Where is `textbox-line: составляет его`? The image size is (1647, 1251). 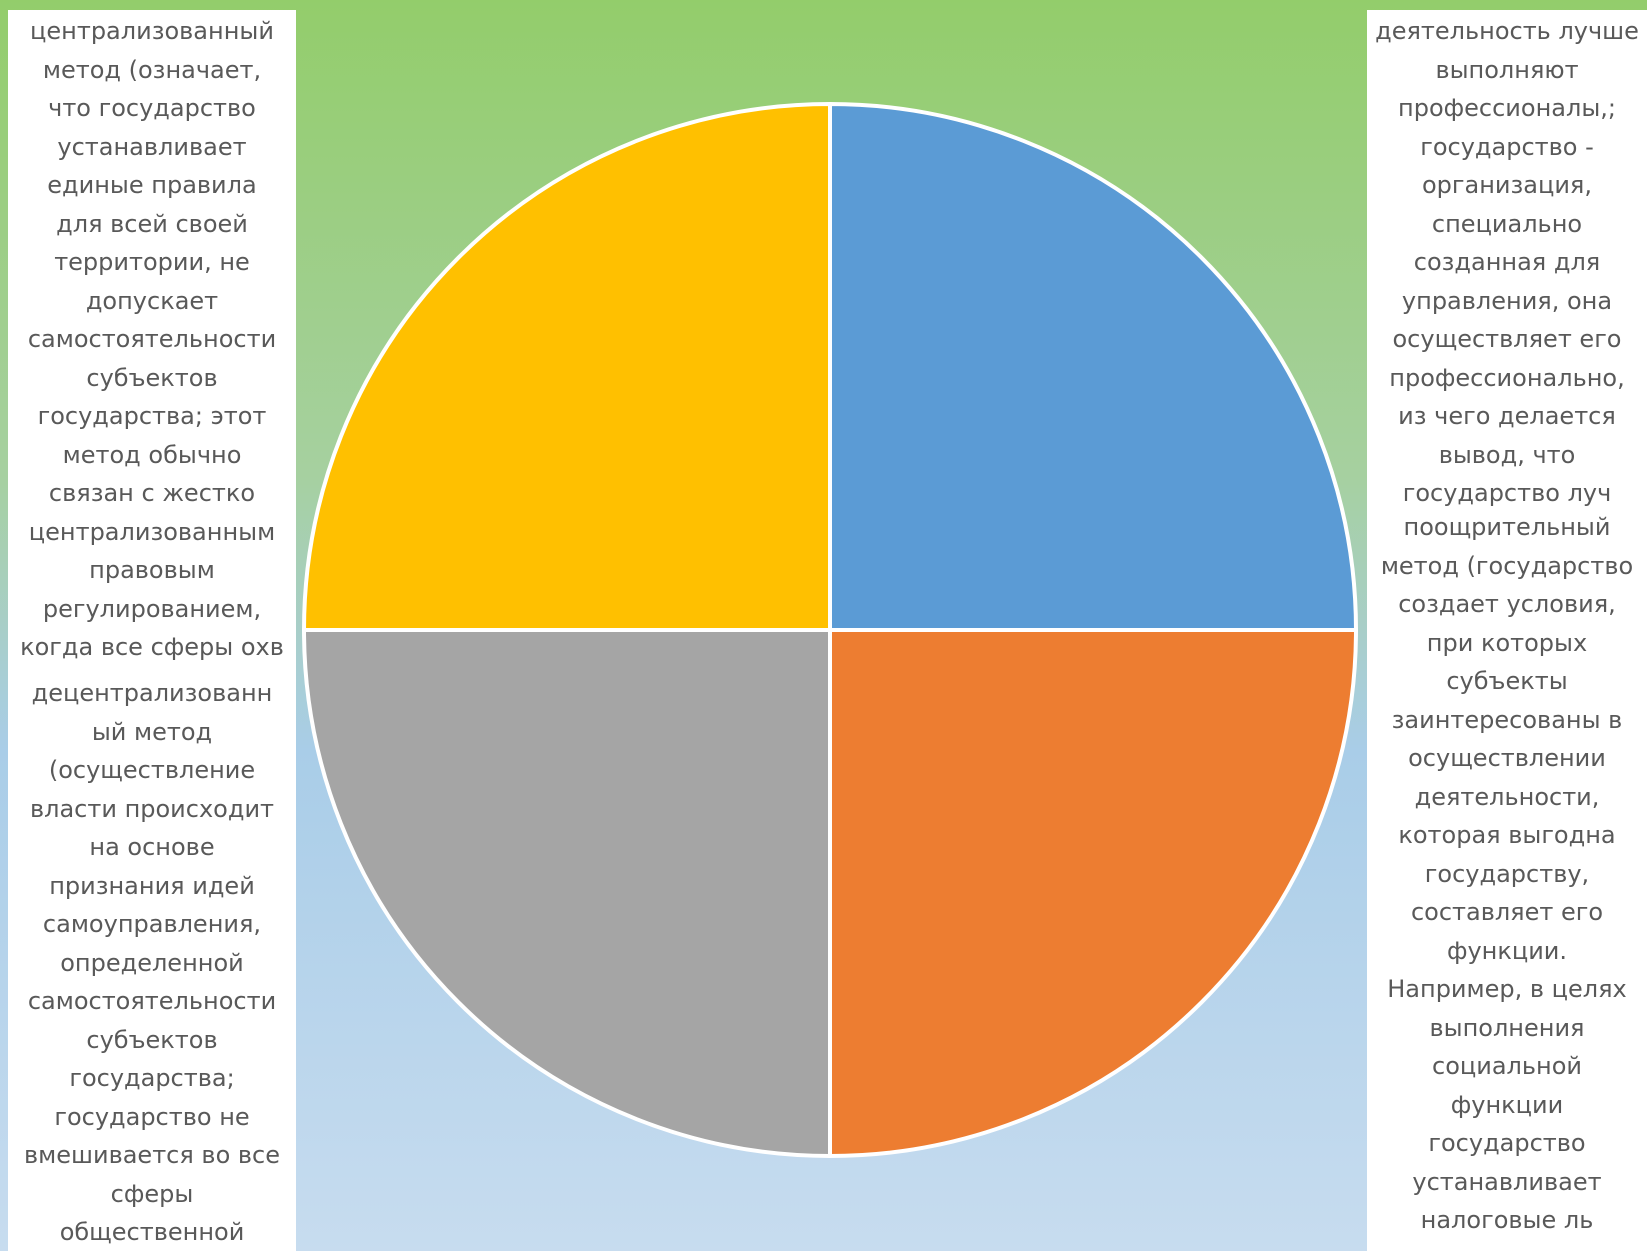 textbox-line: составляет его is located at coordinates (1507, 912).